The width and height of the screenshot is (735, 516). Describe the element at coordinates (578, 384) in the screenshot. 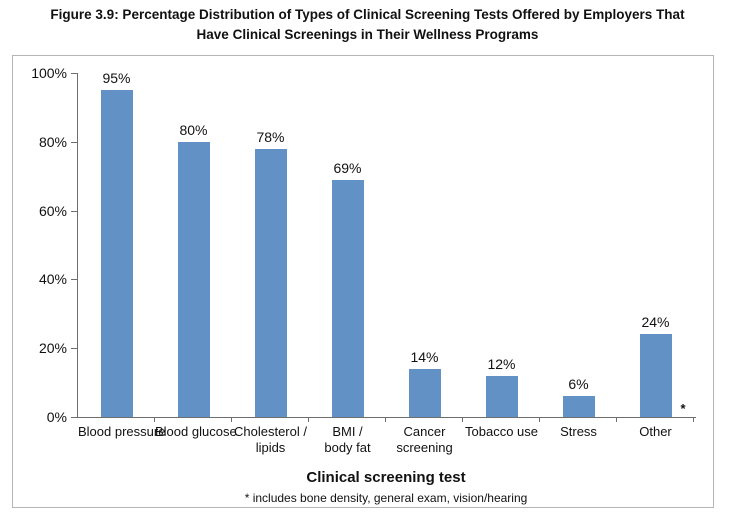

I see `bar-value-label-stress: 6%` at that location.